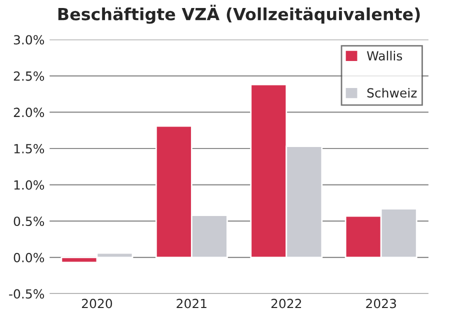  What do you see at coordinates (26, 294) in the screenshot?
I see `y-tick-label: -0.5%` at bounding box center [26, 294].